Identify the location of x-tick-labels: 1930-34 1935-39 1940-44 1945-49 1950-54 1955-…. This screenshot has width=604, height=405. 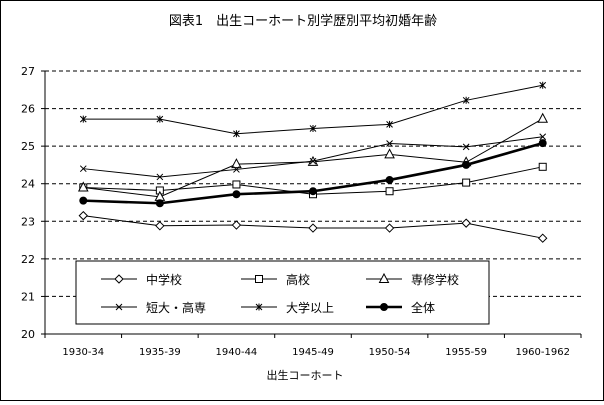
(316, 352).